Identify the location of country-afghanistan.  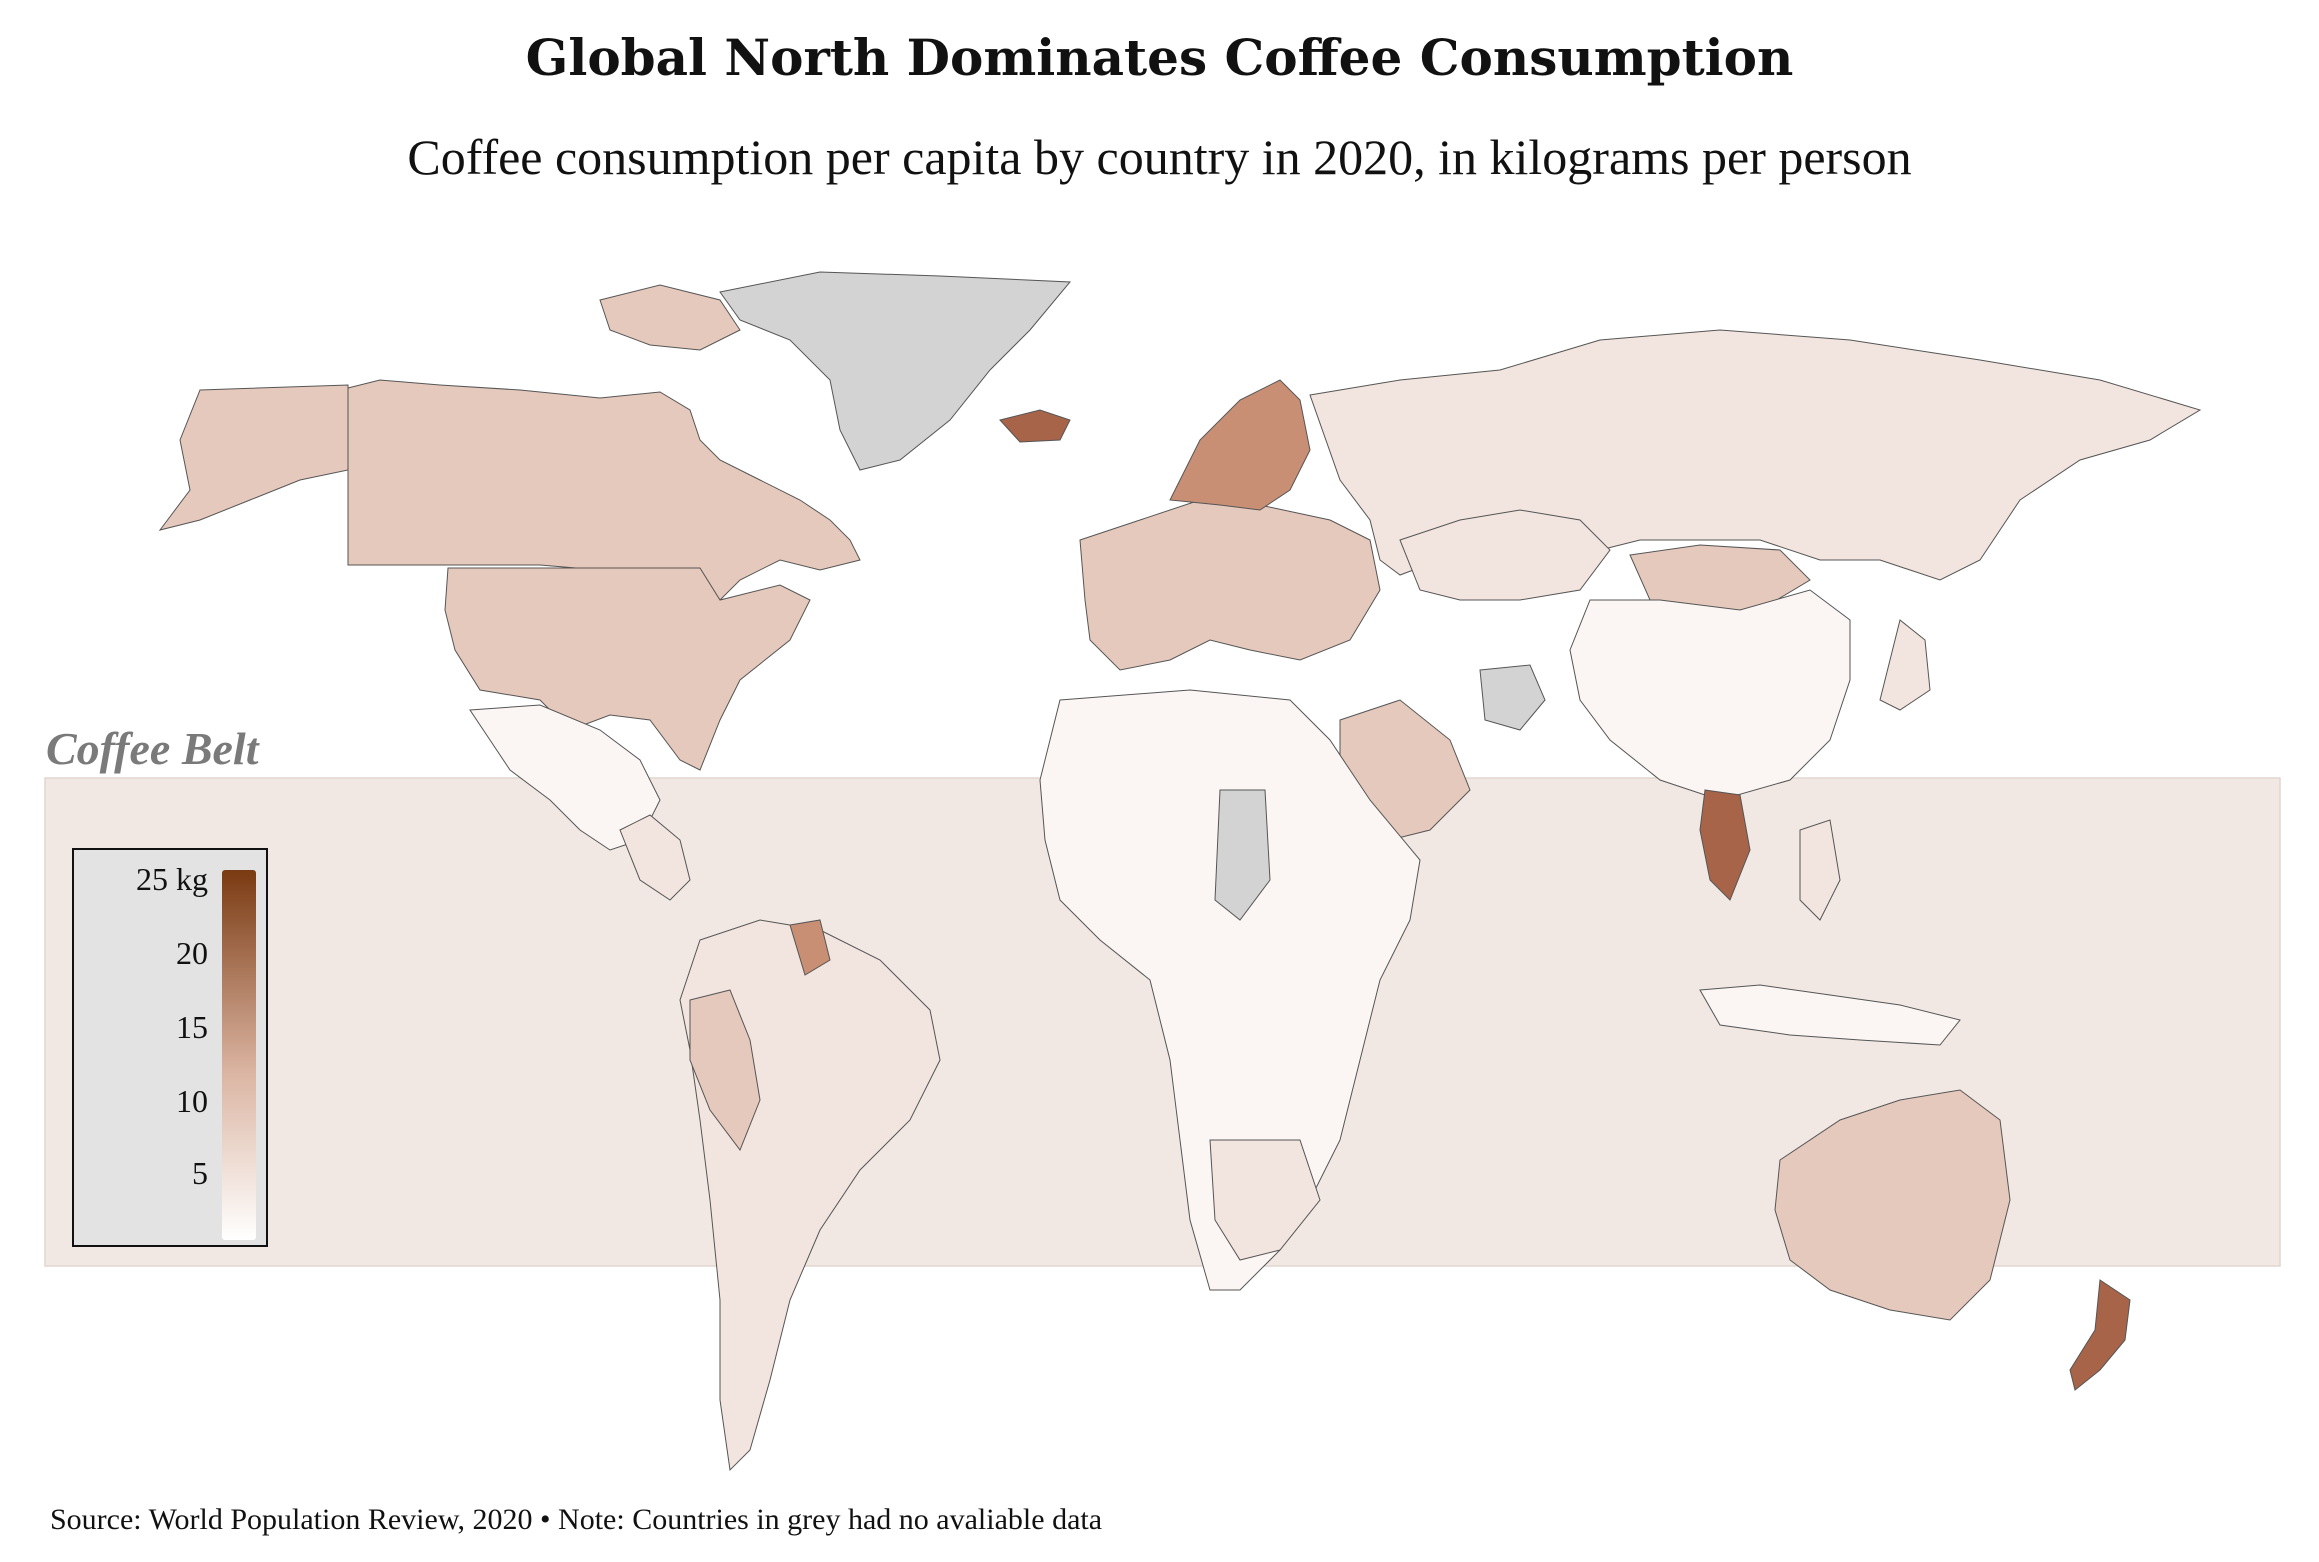
(1512, 697).